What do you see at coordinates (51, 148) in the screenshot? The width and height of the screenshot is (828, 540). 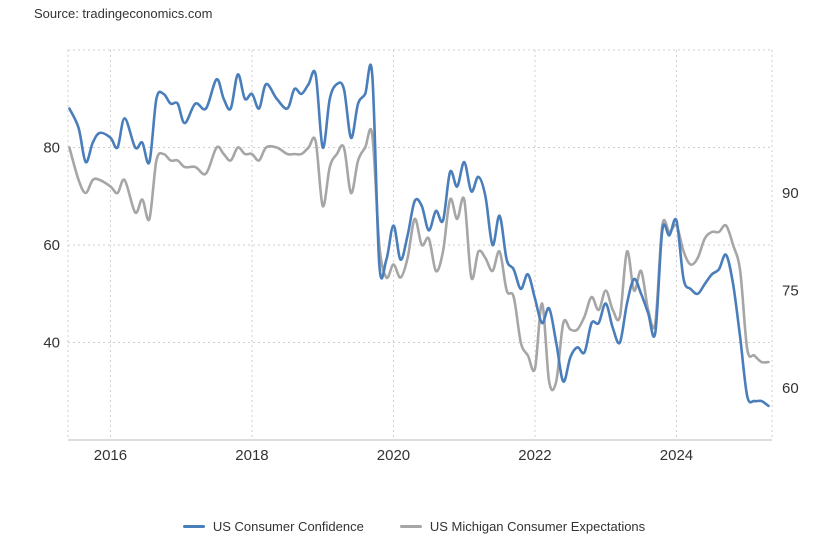 I see `left-y-tick-label: 80` at bounding box center [51, 148].